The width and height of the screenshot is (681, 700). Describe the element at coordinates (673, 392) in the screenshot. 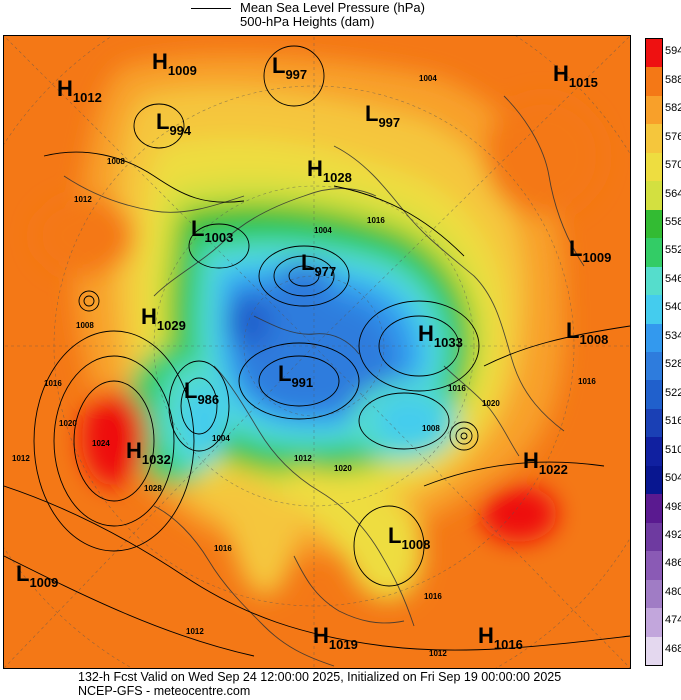

I see `color-scale-label: 522` at that location.